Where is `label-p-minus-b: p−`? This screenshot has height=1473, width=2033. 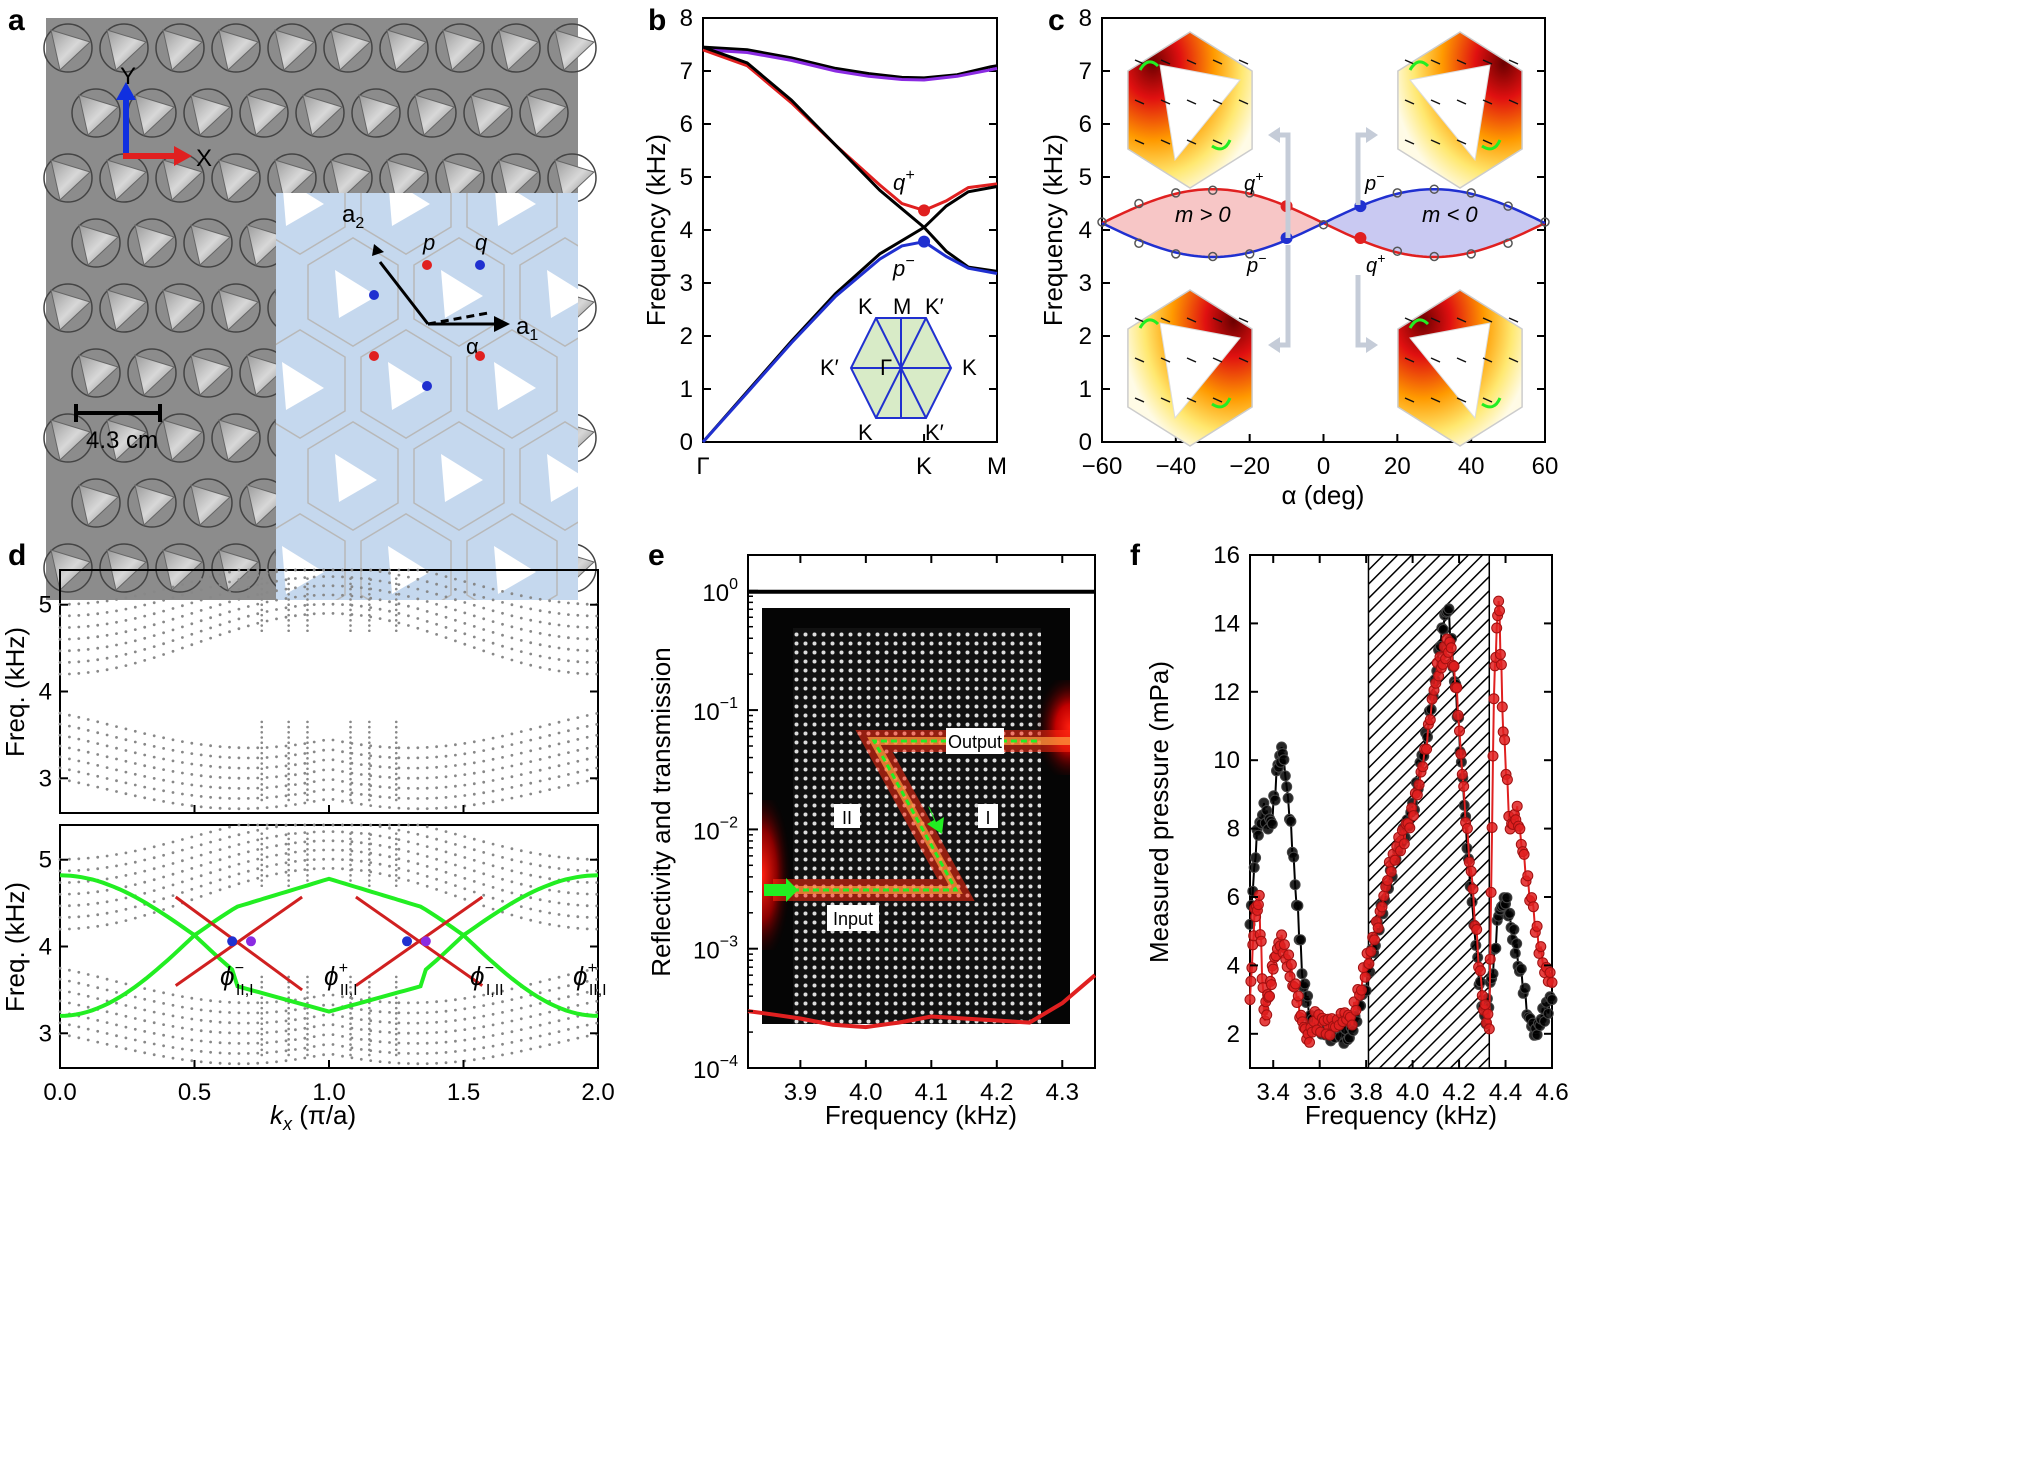
label-p-minus-b: p− is located at coordinates (903, 267).